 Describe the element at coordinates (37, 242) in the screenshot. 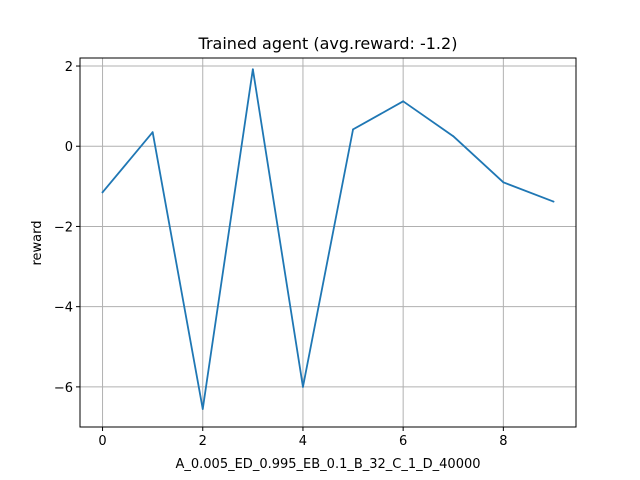

I see `y-axis-label: reward` at that location.